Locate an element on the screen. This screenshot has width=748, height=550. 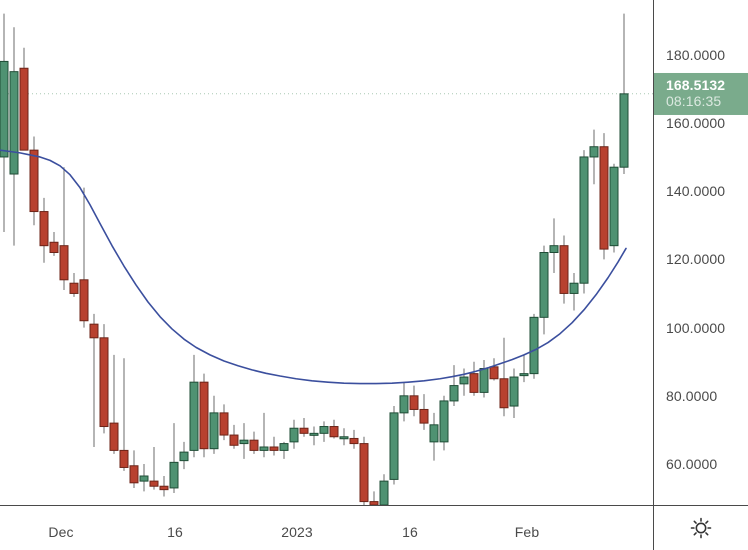
gear-icon is located at coordinates (701, 528).